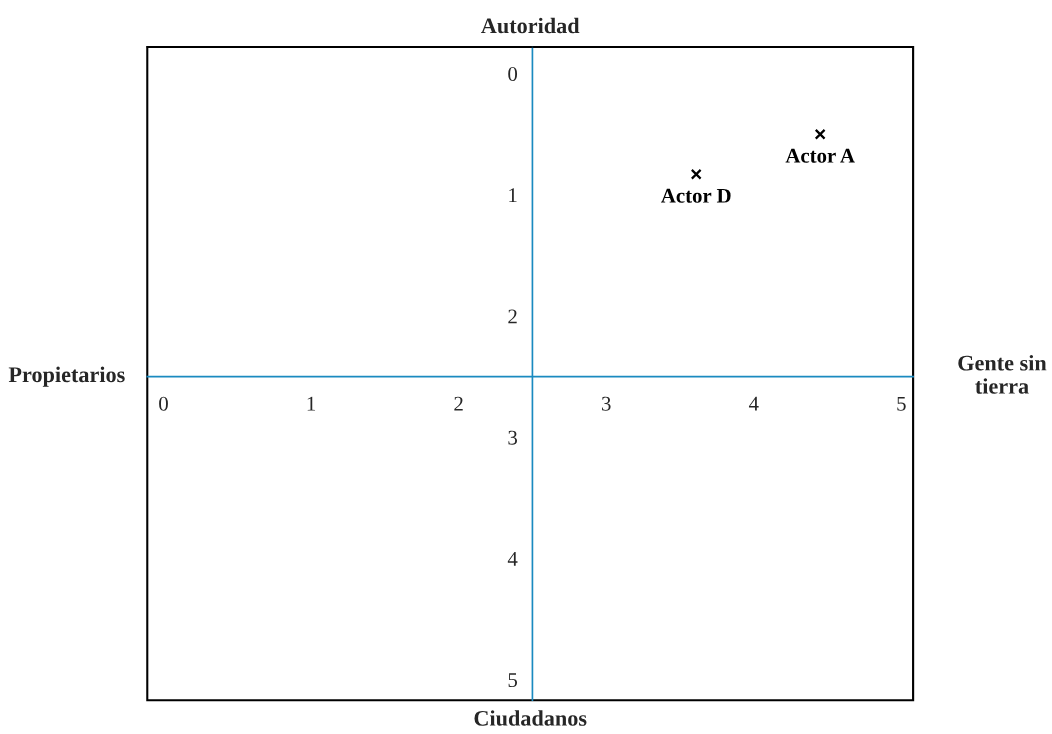  I want to click on y-tick-label: 1, so click(513, 195).